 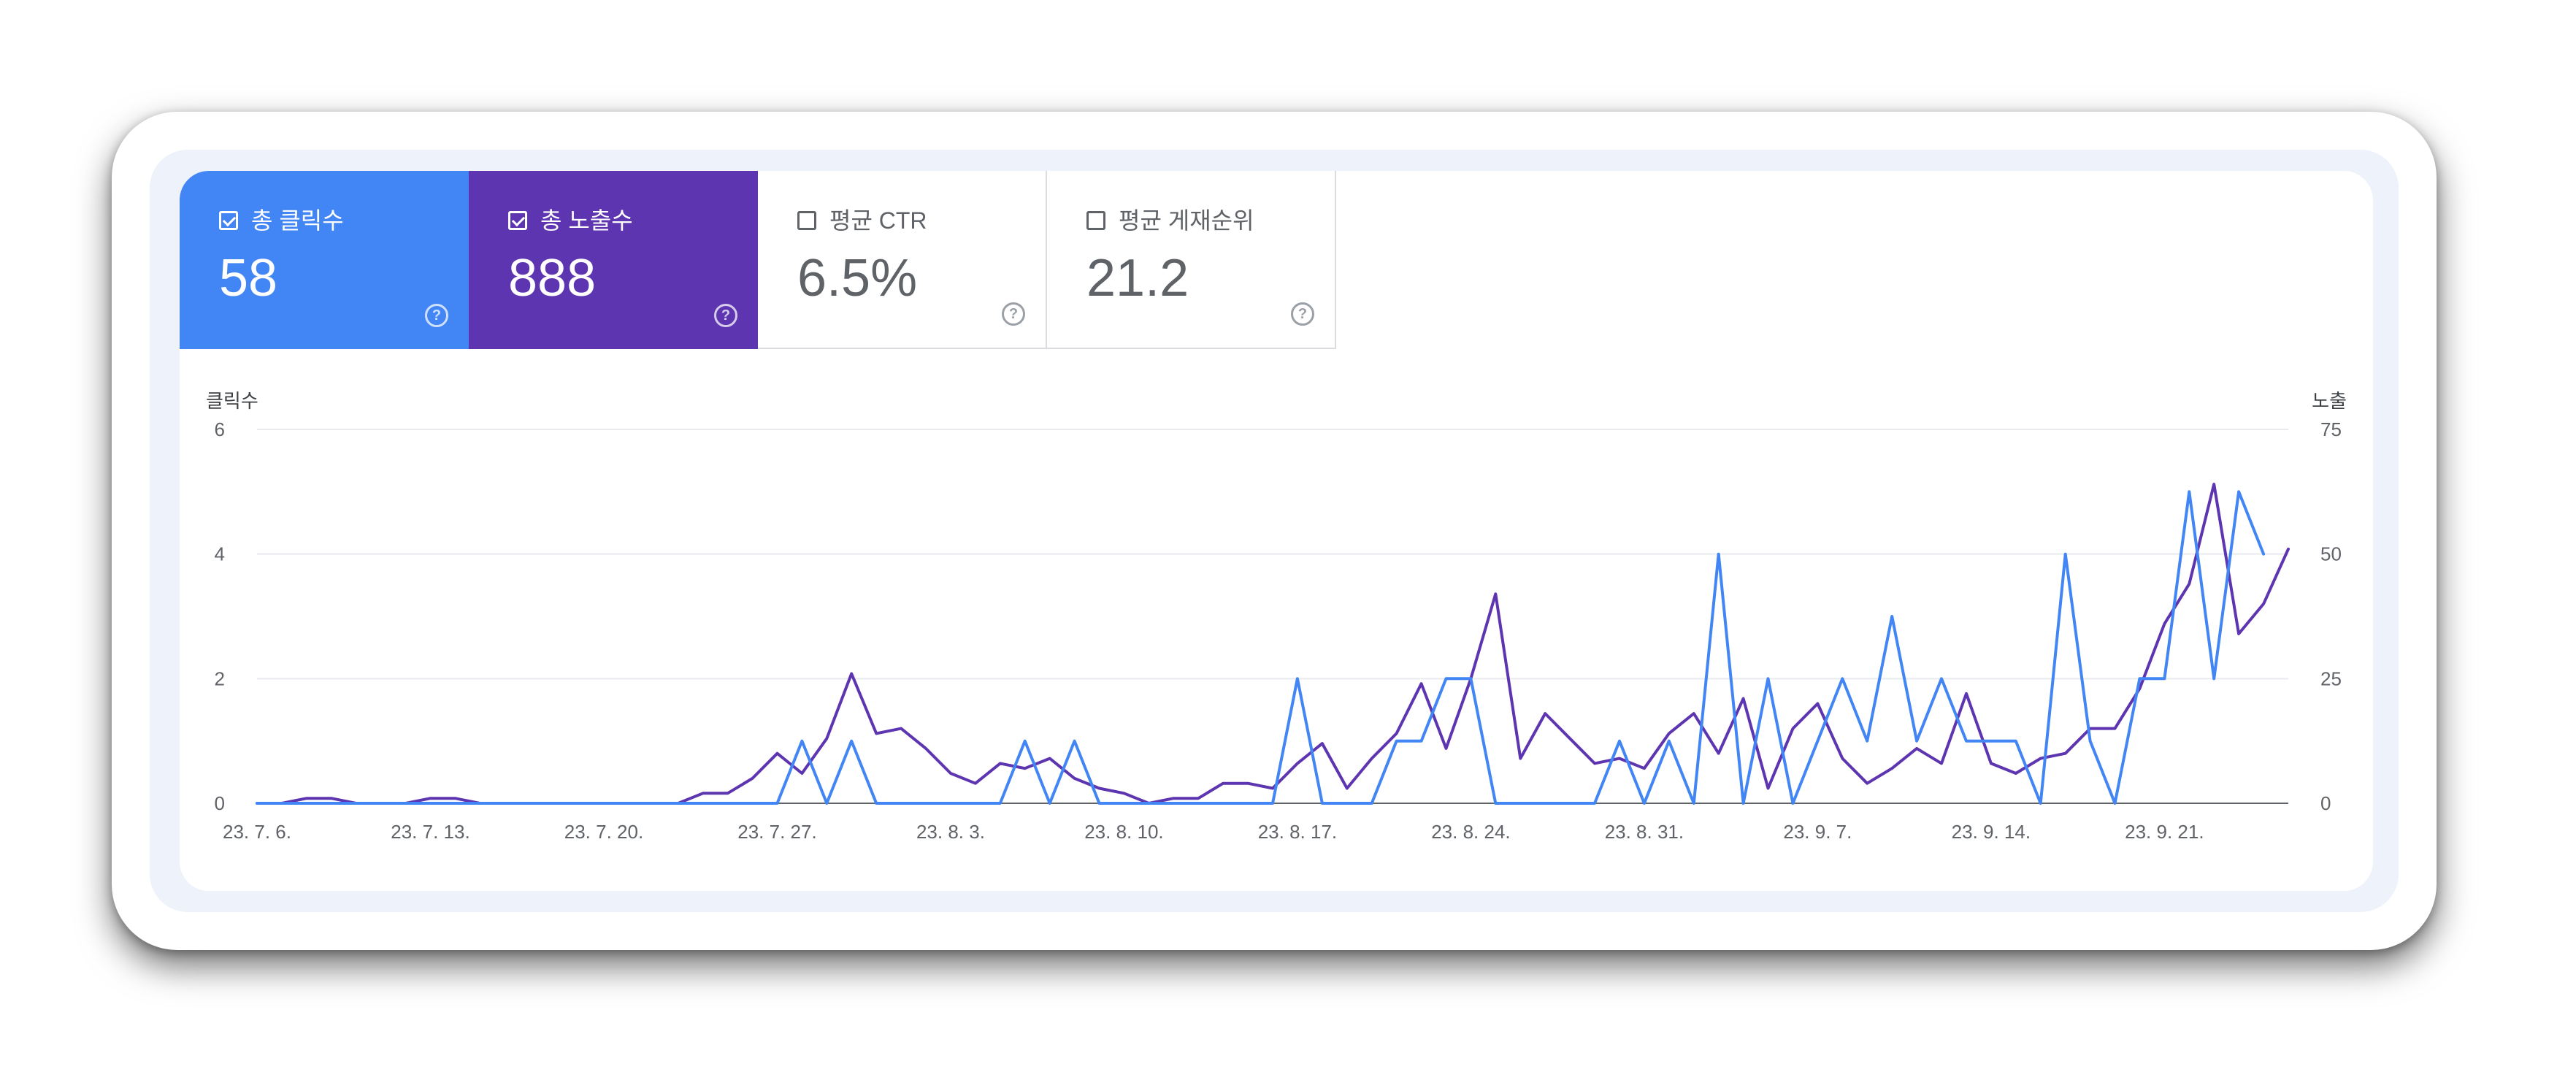 I want to click on y-left-tick-label: 2, so click(x=220, y=678).